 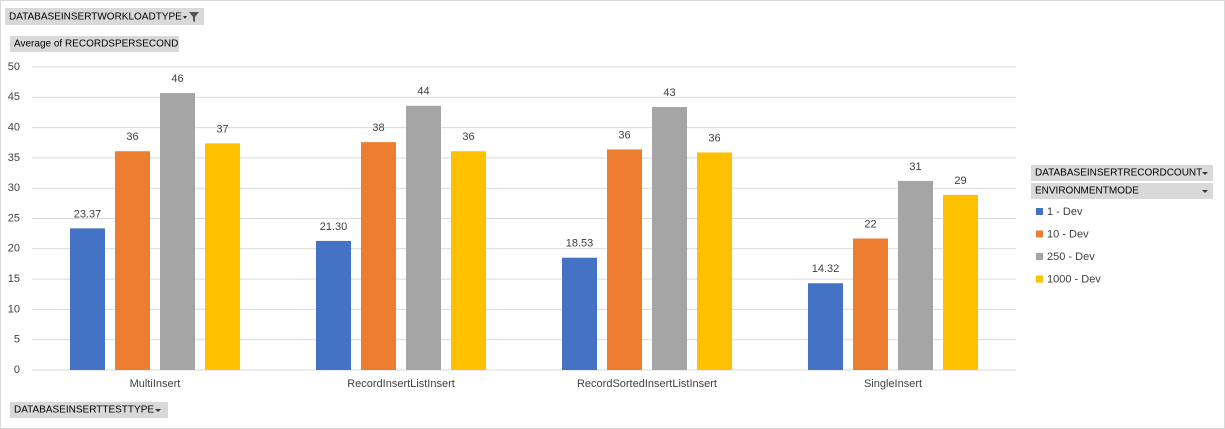 What do you see at coordinates (14, 218) in the screenshot?
I see `y-tick-label: 25` at bounding box center [14, 218].